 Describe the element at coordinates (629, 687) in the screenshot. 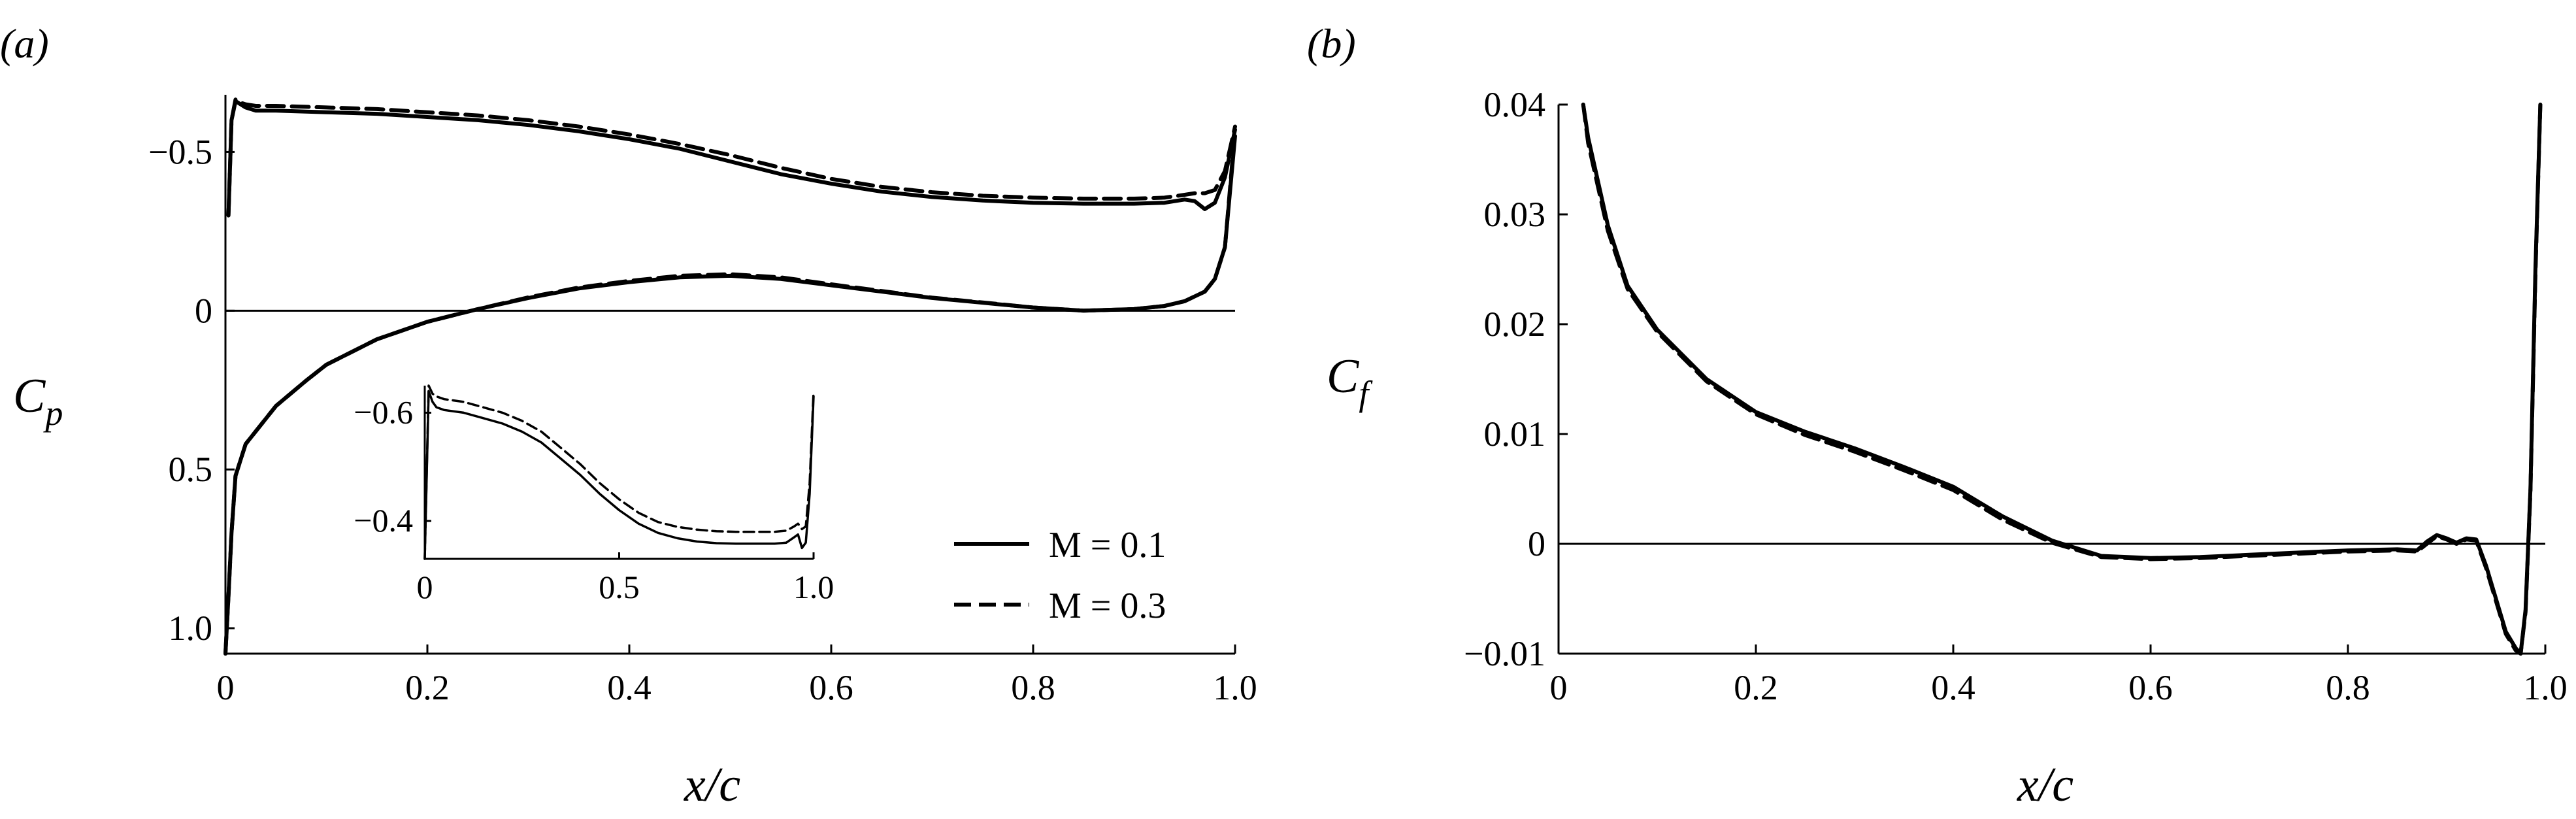

I see `panel-a-x-tick-label: 0.4` at that location.